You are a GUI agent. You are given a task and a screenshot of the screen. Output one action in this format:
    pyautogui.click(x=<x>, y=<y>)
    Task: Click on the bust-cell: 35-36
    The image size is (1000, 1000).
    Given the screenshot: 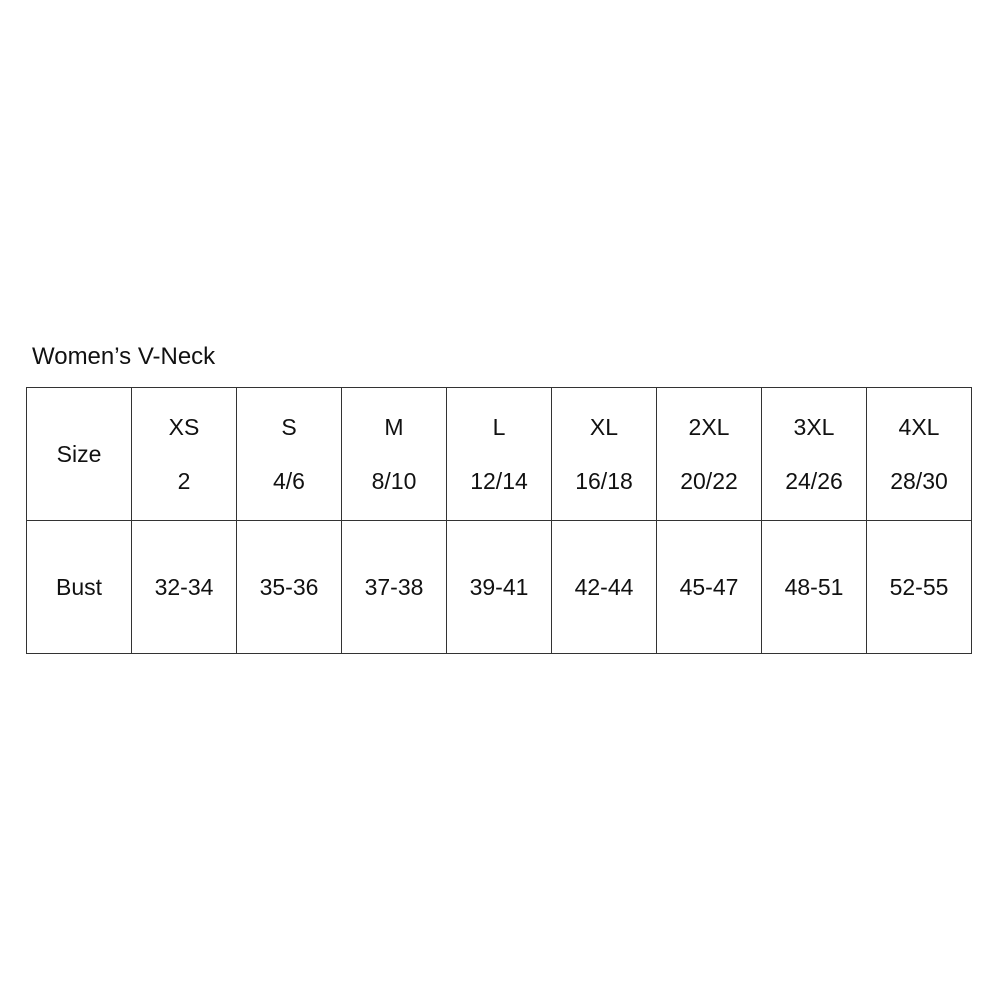 What is the action you would take?
    pyautogui.click(x=289, y=587)
    